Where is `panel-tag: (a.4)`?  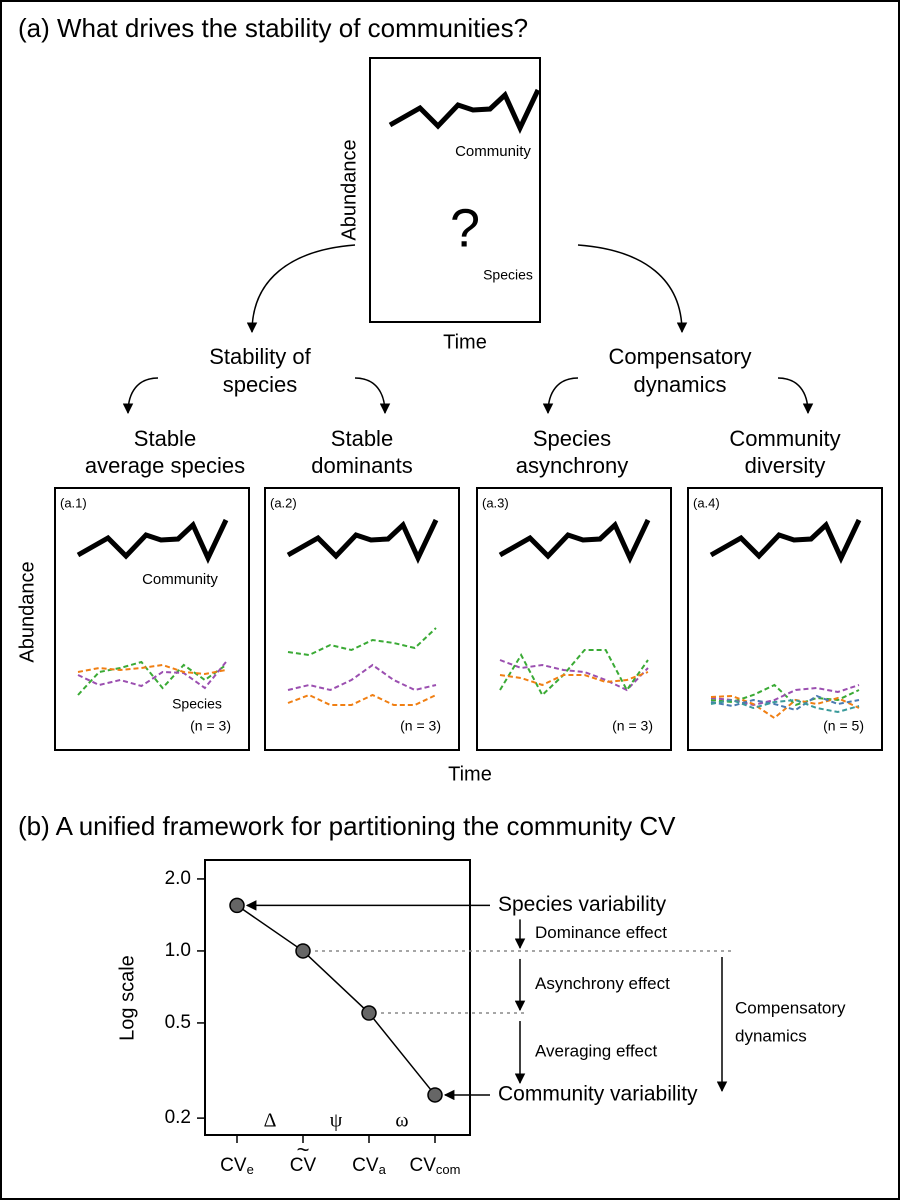 panel-tag: (a.4) is located at coordinates (706, 502).